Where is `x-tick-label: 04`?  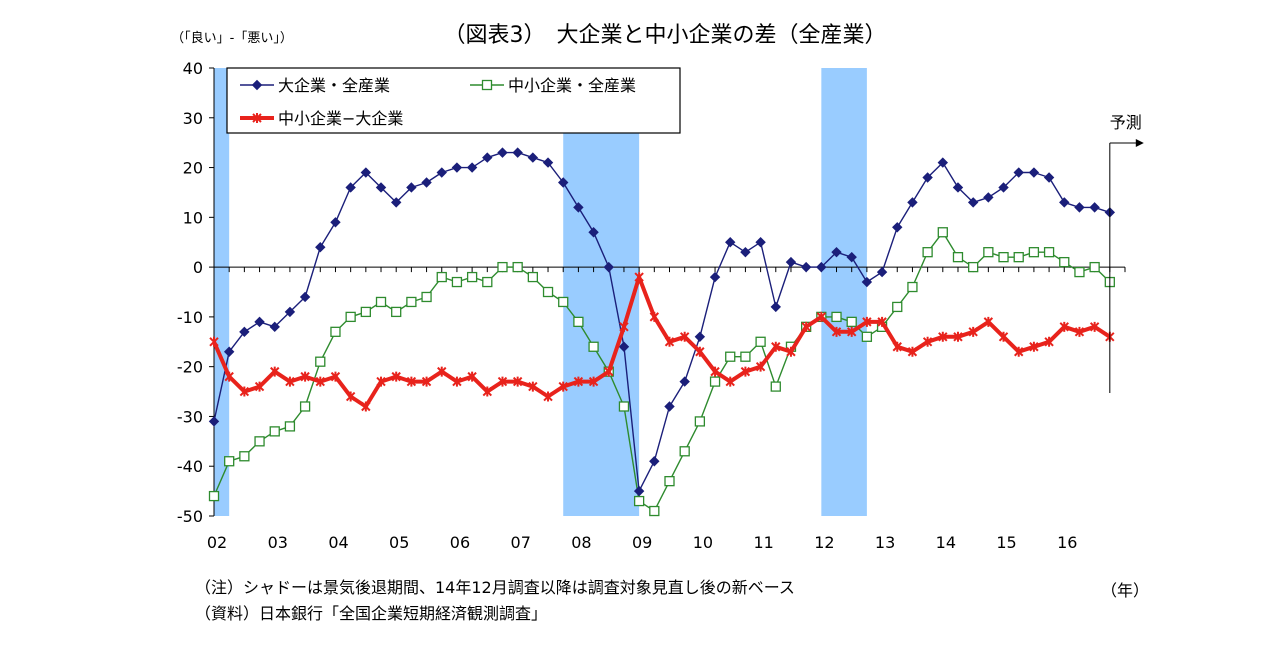 x-tick-label: 04 is located at coordinates (338, 542).